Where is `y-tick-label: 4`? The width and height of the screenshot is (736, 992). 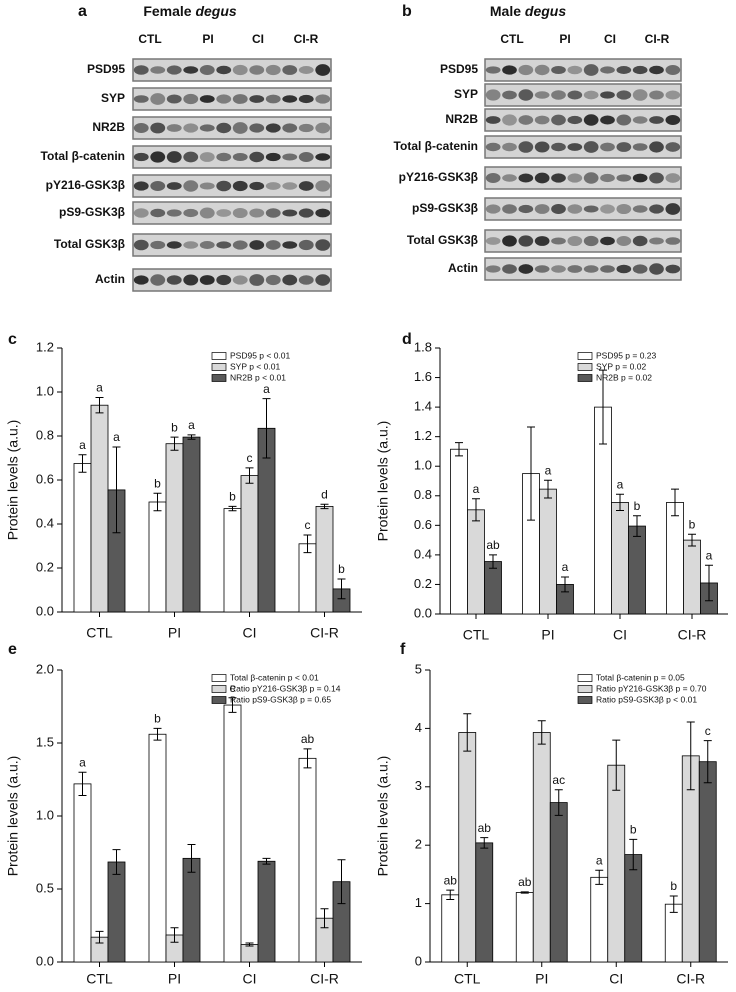
y-tick-label: 4 is located at coordinates (418, 727).